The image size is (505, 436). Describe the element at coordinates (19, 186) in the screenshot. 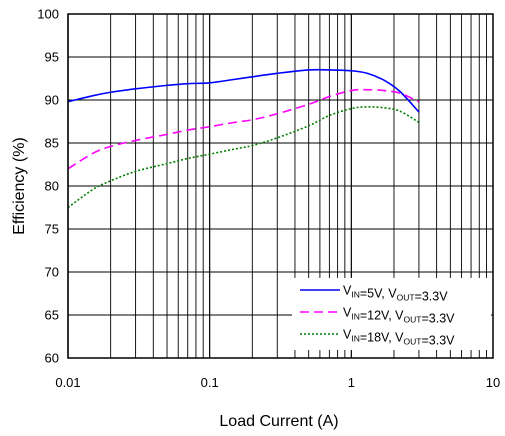

I see `y-axis-label: Efficiency (%)` at that location.